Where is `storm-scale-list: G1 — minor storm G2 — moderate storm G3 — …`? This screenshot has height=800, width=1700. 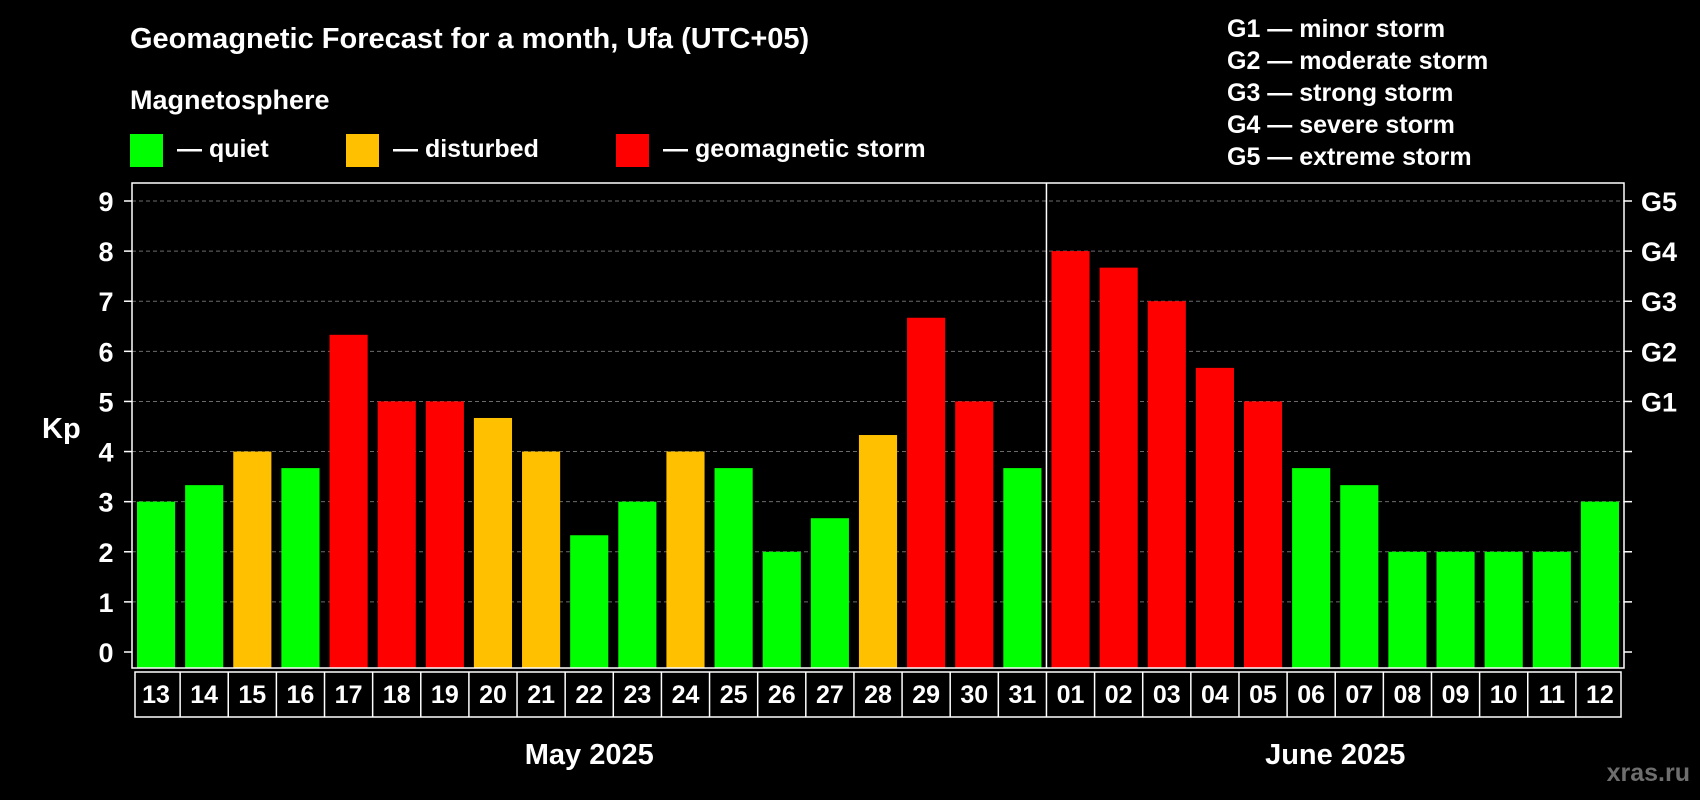 storm-scale-list: G1 — minor storm G2 — moderate storm G3 — … is located at coordinates (1357, 93).